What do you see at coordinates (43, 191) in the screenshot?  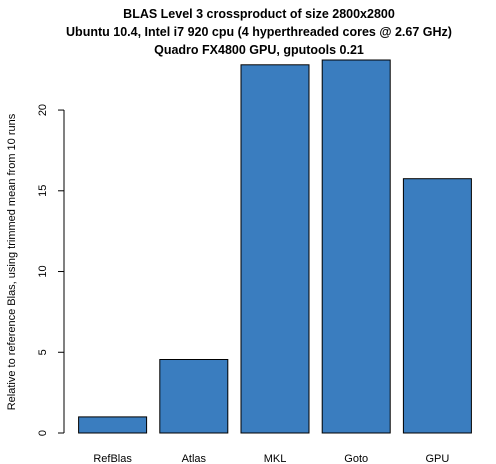 I see `y-tick-label-15: 15` at bounding box center [43, 191].